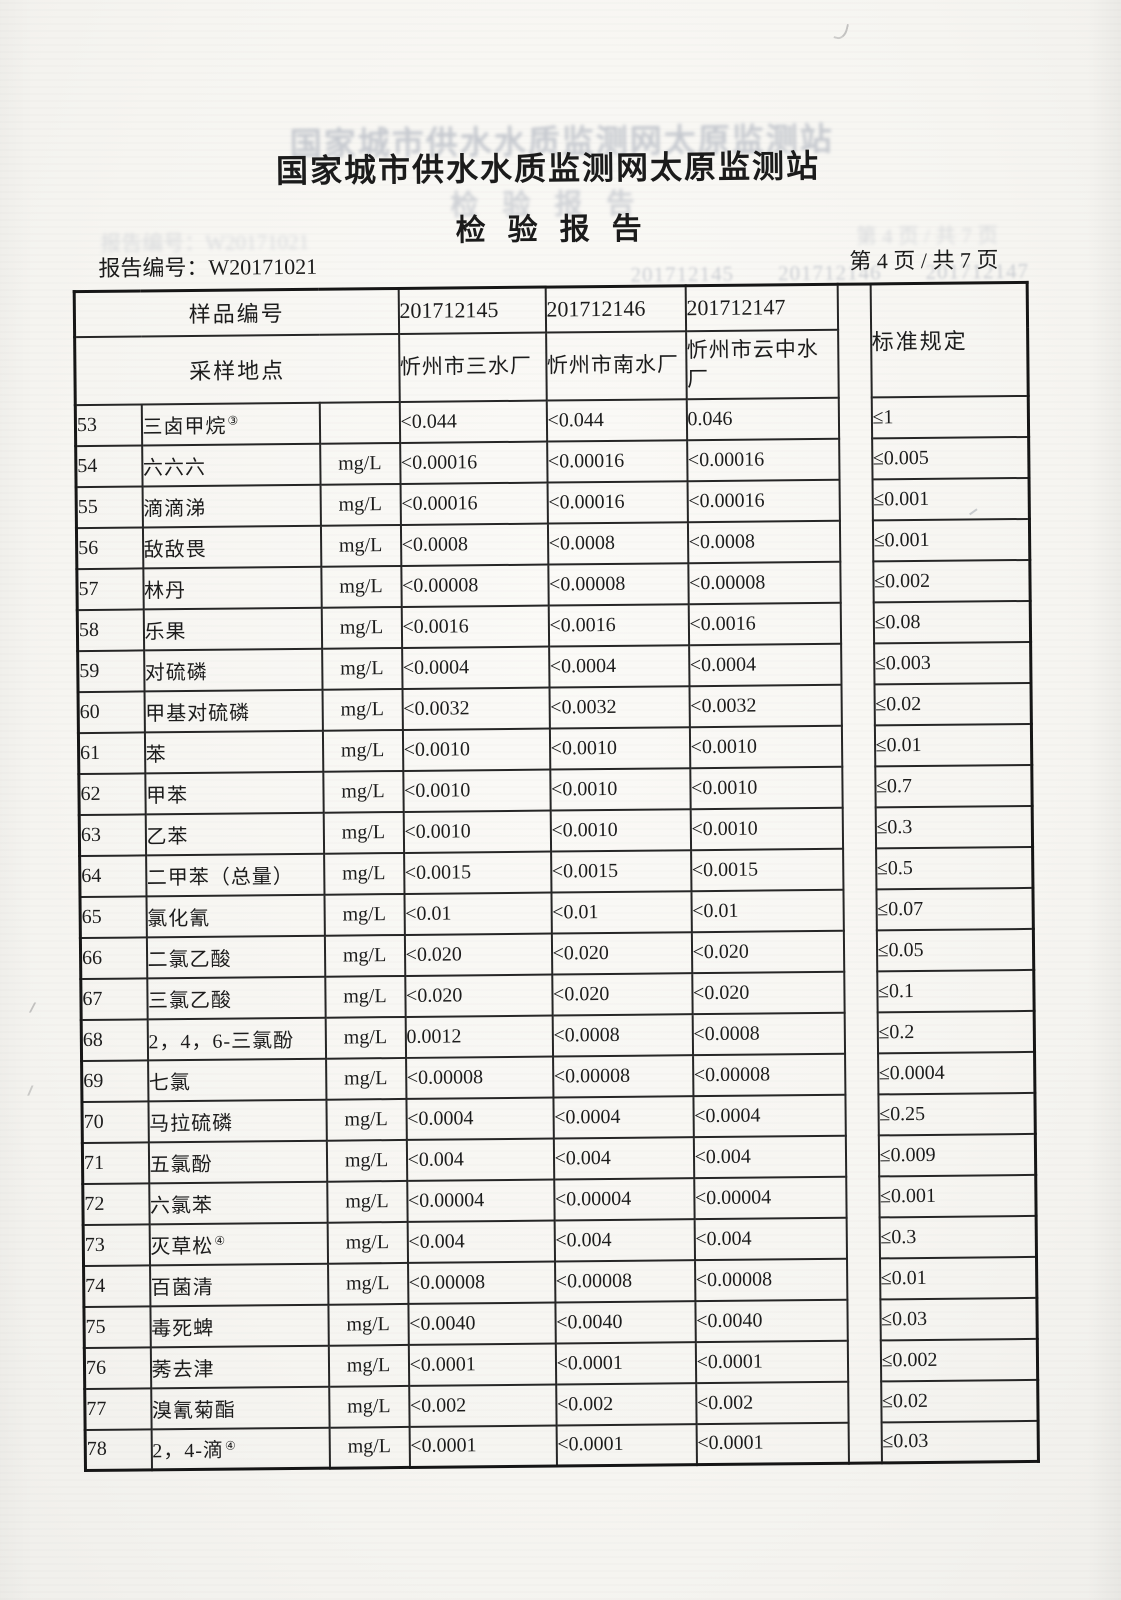 This screenshot has width=1121, height=1600. What do you see at coordinates (112, 875) in the screenshot?
I see `parameter-index: 64` at bounding box center [112, 875].